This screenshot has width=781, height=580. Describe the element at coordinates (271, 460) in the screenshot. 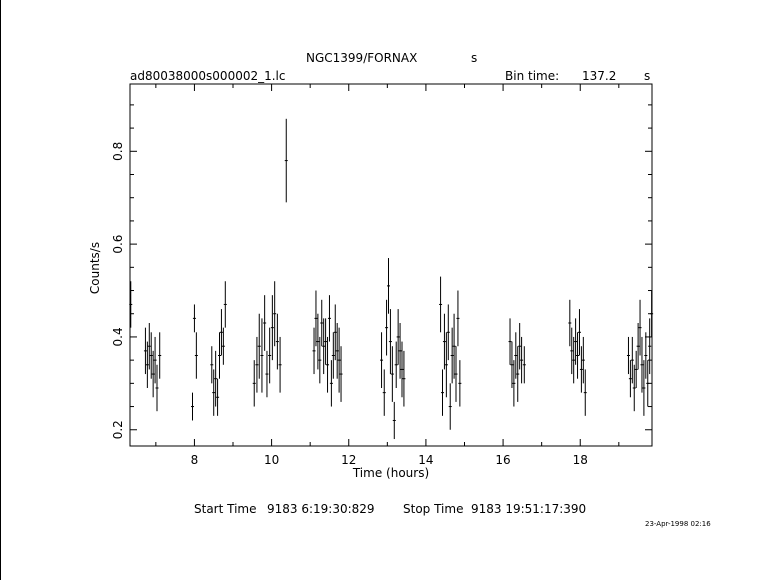

I see `x-tick-label: 10` at that location.